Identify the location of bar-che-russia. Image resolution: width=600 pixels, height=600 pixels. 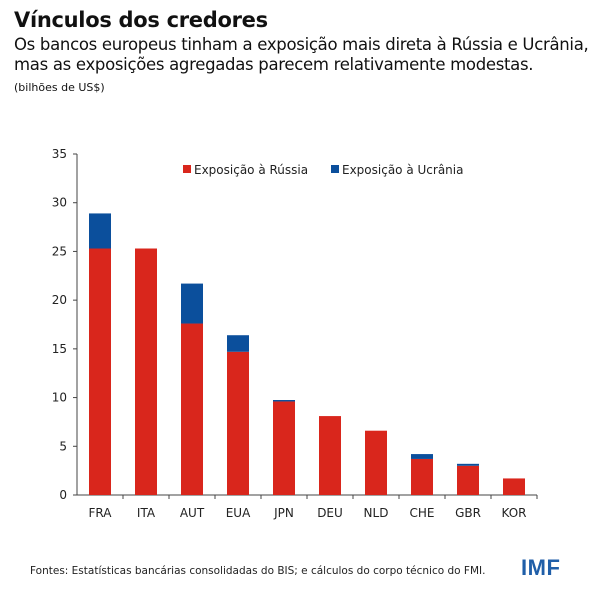
(422, 476).